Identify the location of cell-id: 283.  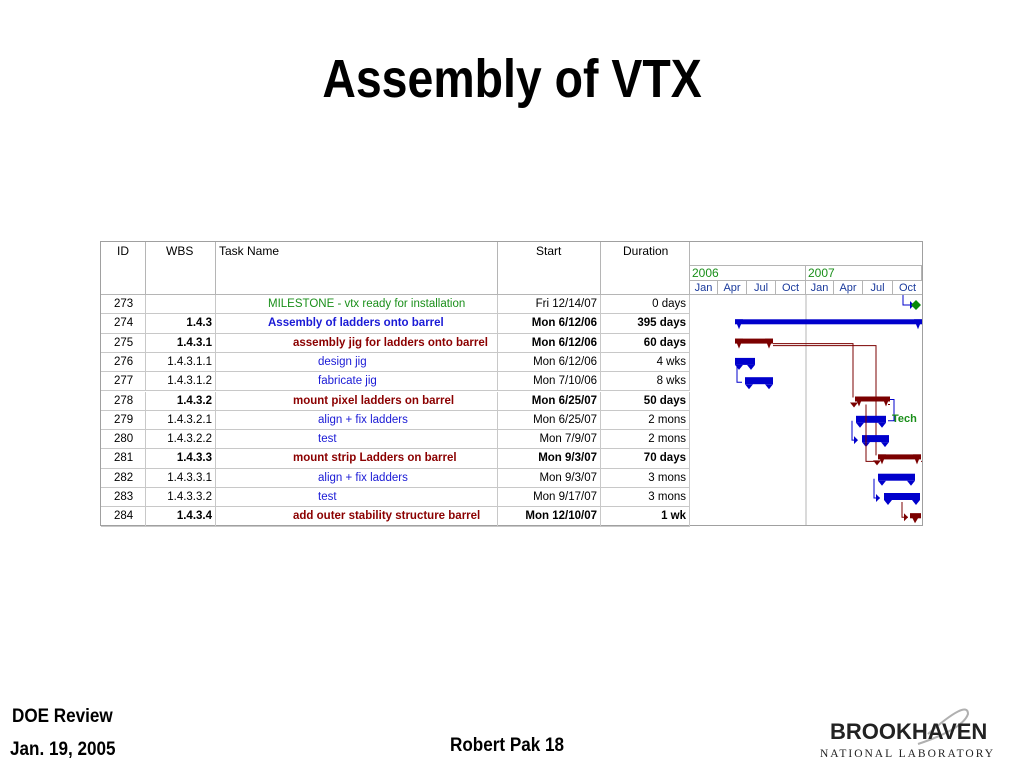
(123, 497).